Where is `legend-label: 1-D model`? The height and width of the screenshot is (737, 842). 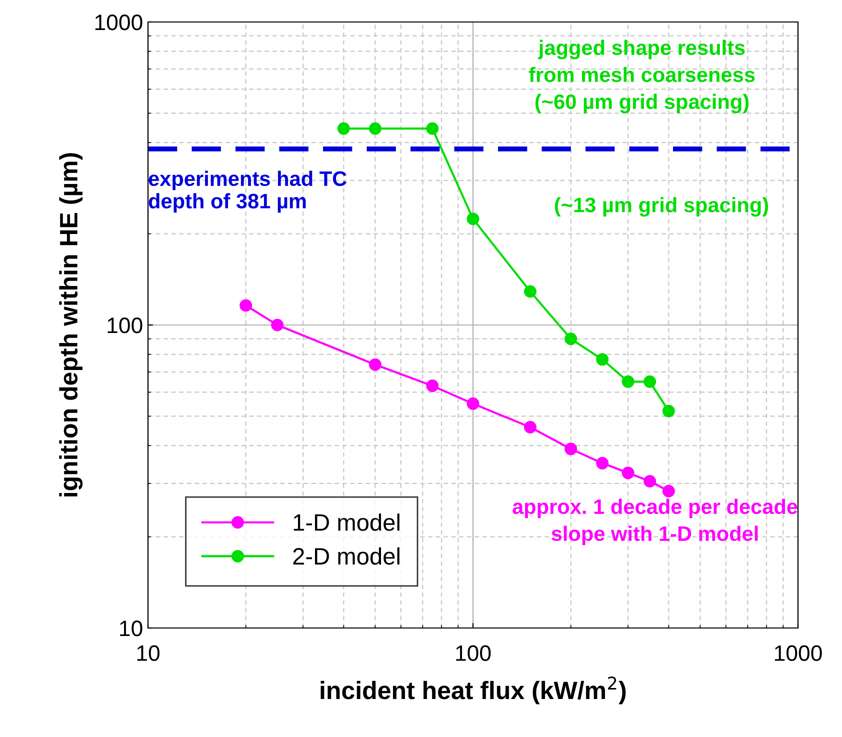
legend-label: 1-D model is located at coordinates (347, 522).